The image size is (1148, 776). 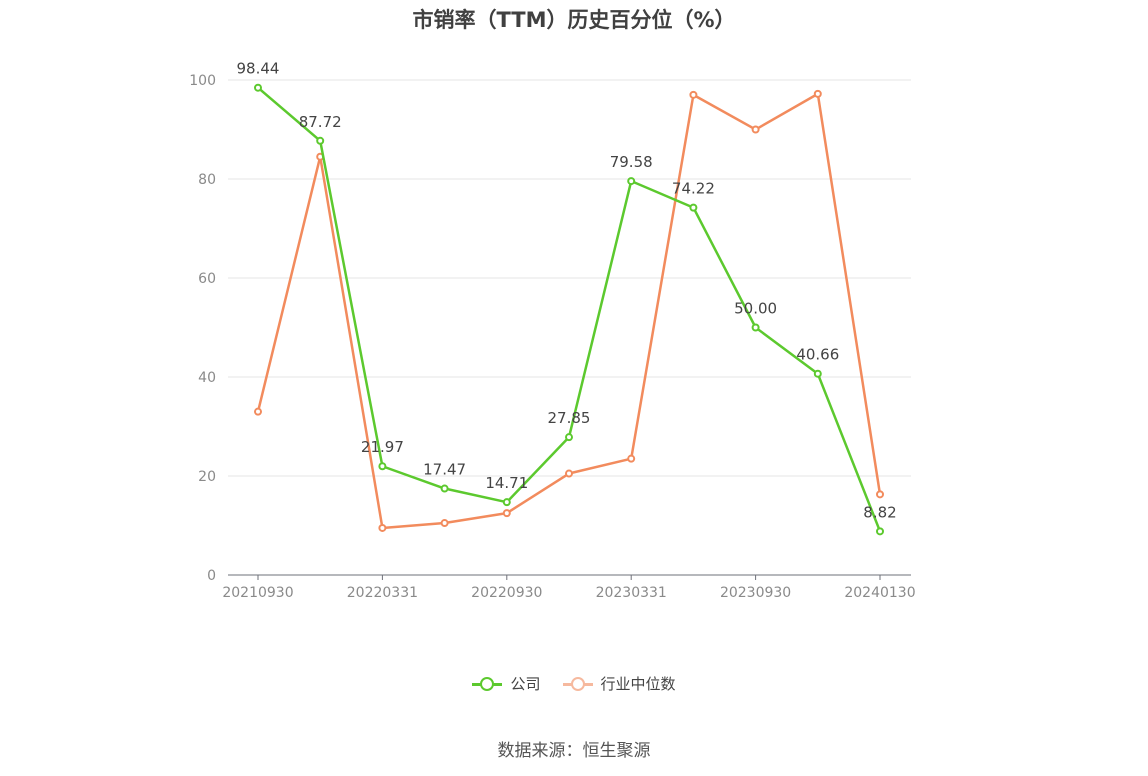 What do you see at coordinates (693, 189) in the screenshot?
I see `data-label: 74.22` at bounding box center [693, 189].